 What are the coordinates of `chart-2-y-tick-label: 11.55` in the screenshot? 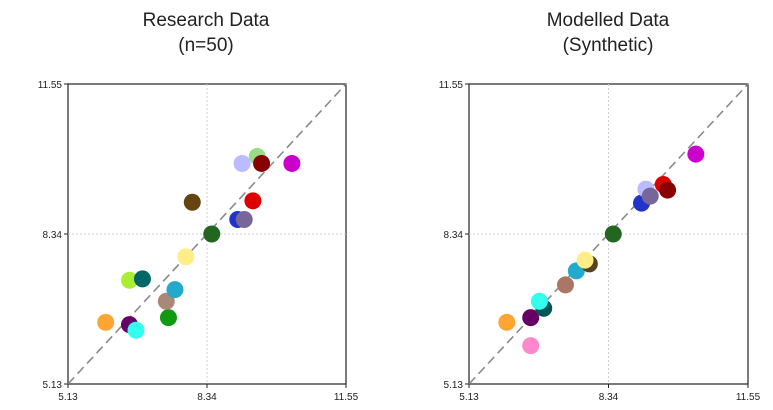 It's located at (451, 85).